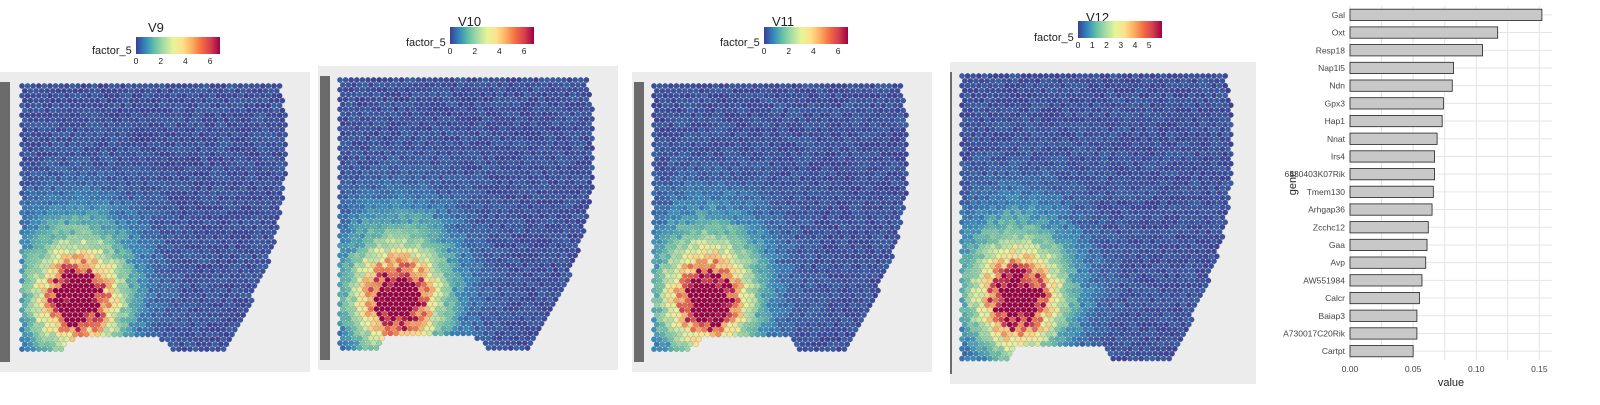  I want to click on category-label: AW551984, so click(1324, 280).